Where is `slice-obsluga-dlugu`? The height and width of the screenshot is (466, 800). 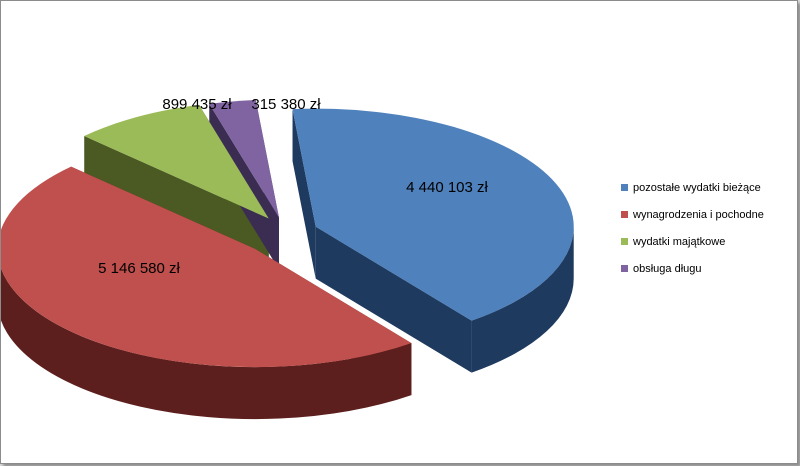
slice-obsluga-dlugu is located at coordinates (244, 158).